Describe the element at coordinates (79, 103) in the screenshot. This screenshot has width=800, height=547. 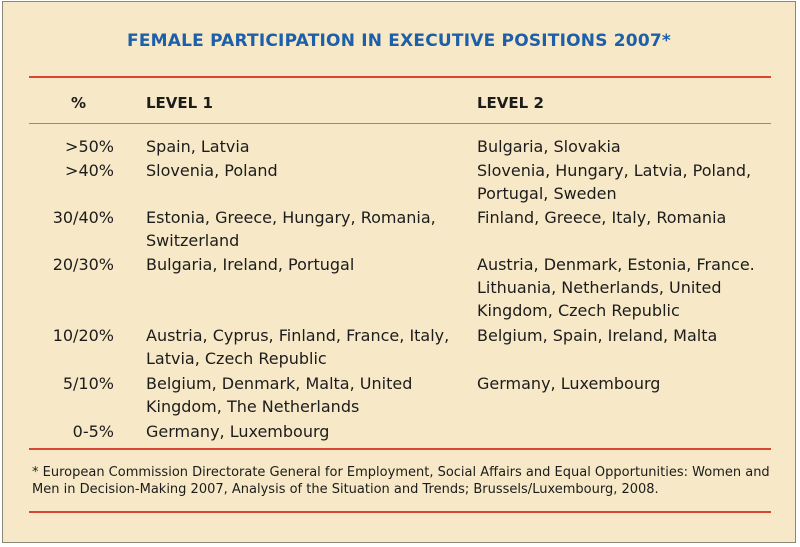
I see `header-percent: %` at that location.